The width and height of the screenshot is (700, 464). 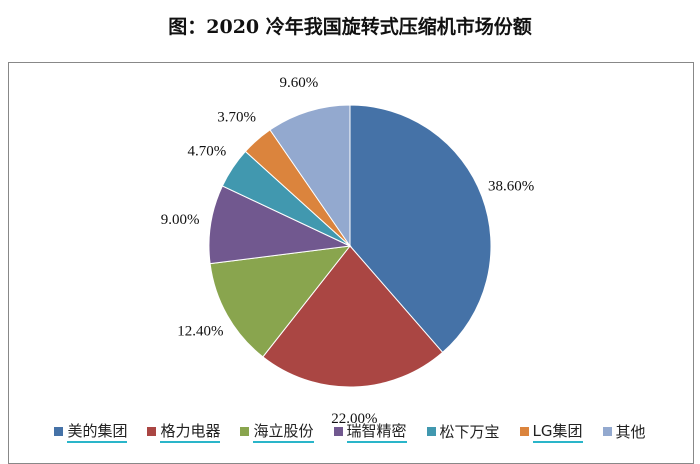 What do you see at coordinates (180, 220) in the screenshot?
I see `data-label: 9.00%` at bounding box center [180, 220].